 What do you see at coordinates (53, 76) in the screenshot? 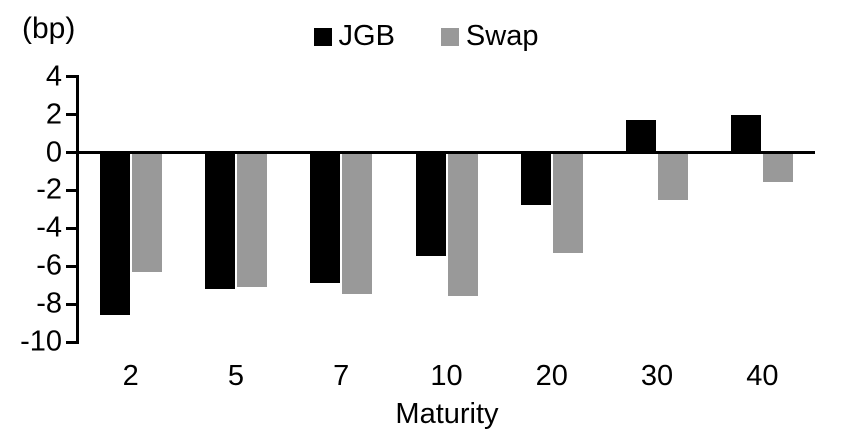
I see `y-axis-tick-label: 4` at bounding box center [53, 76].